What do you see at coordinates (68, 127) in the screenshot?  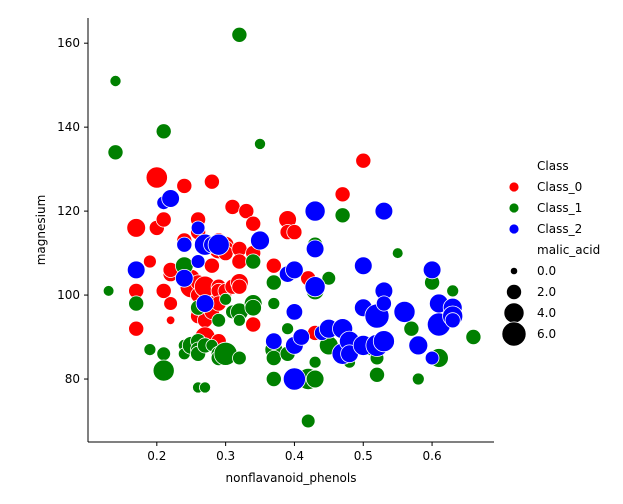 I see `y-tick-label: 140` at bounding box center [68, 127].